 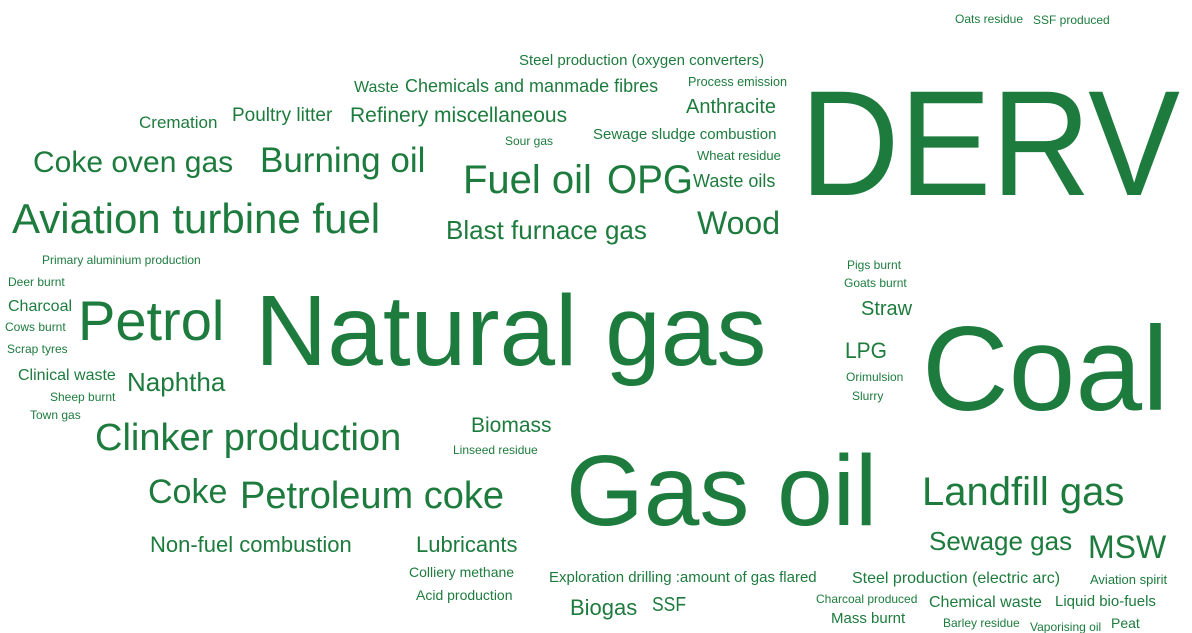 What do you see at coordinates (458, 115) in the screenshot?
I see `word: Refinery miscellaneous` at bounding box center [458, 115].